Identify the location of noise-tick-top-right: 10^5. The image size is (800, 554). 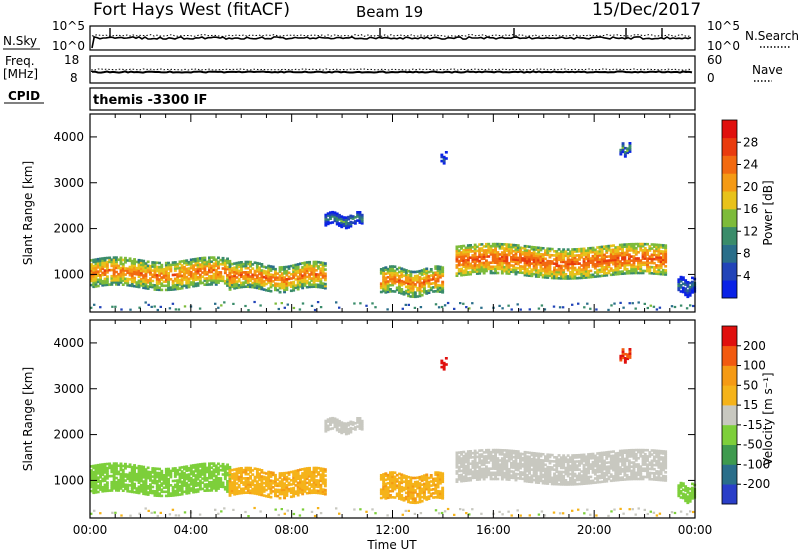
(723, 26).